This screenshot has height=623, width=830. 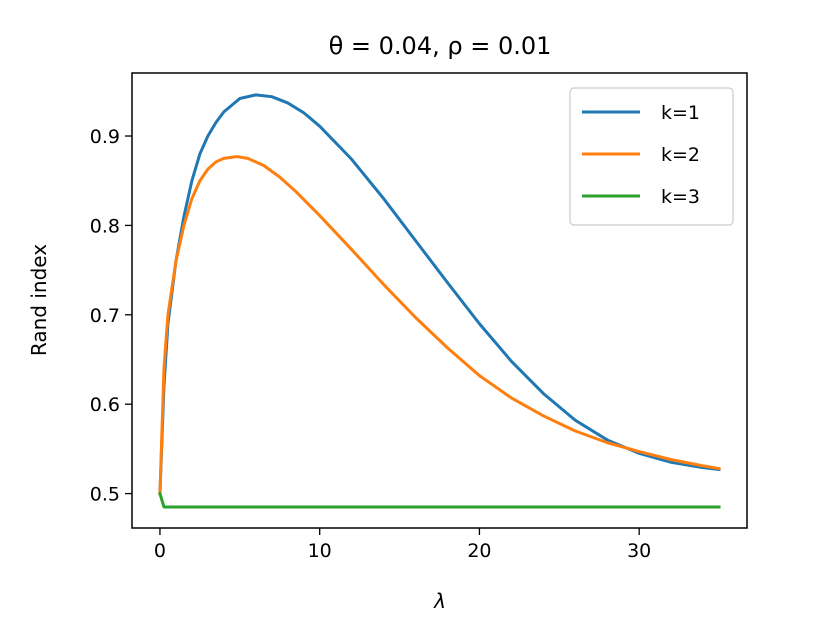 I want to click on legend-label-k1: k=1, so click(x=680, y=113).